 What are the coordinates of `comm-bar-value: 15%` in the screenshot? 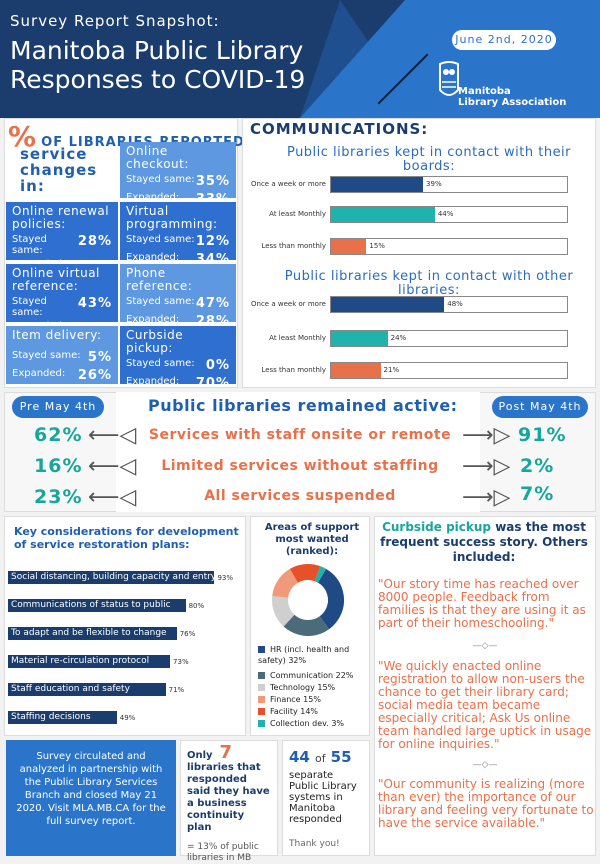 It's located at (377, 246).